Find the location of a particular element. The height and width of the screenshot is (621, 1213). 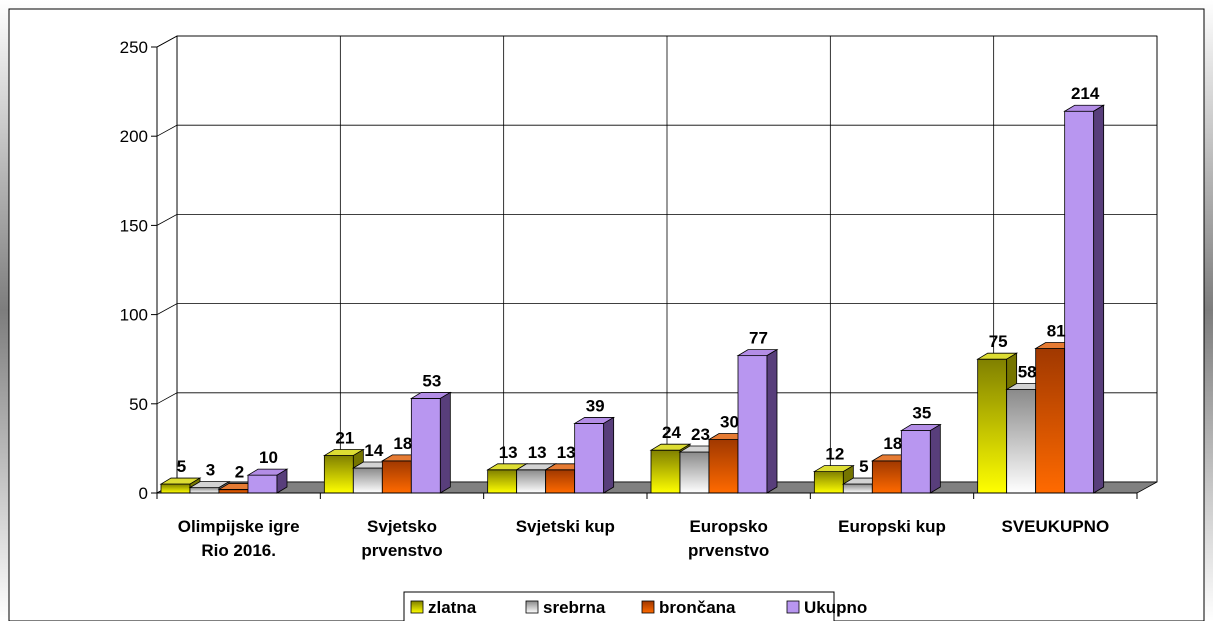

data-label: 39 is located at coordinates (595, 405).